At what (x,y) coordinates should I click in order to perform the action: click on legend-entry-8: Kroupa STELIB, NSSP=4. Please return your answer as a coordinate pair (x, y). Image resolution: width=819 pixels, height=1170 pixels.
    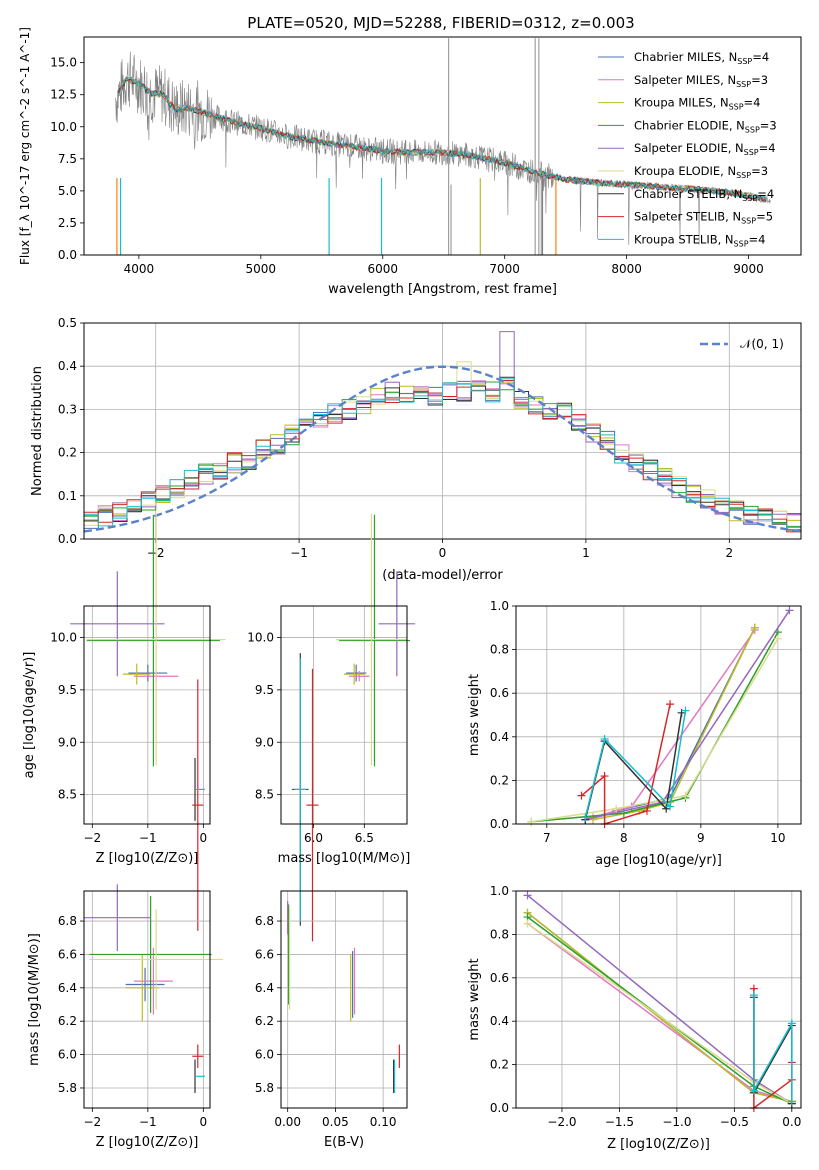
    Looking at the image, I should click on (699, 240).